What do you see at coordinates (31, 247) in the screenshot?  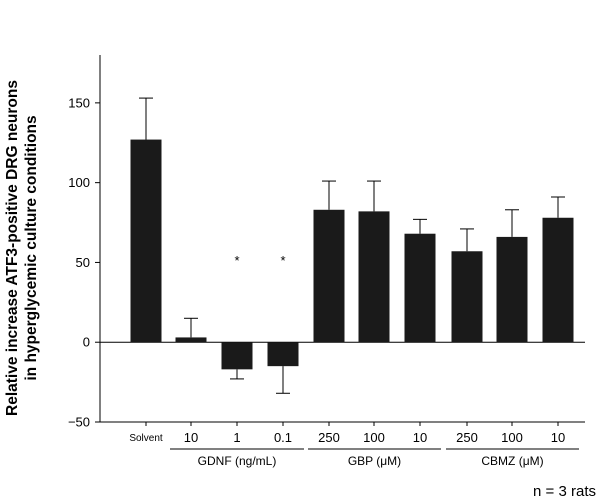 I see `y-axis-label-line2: in hyperglycemic culture conditions` at bounding box center [31, 247].